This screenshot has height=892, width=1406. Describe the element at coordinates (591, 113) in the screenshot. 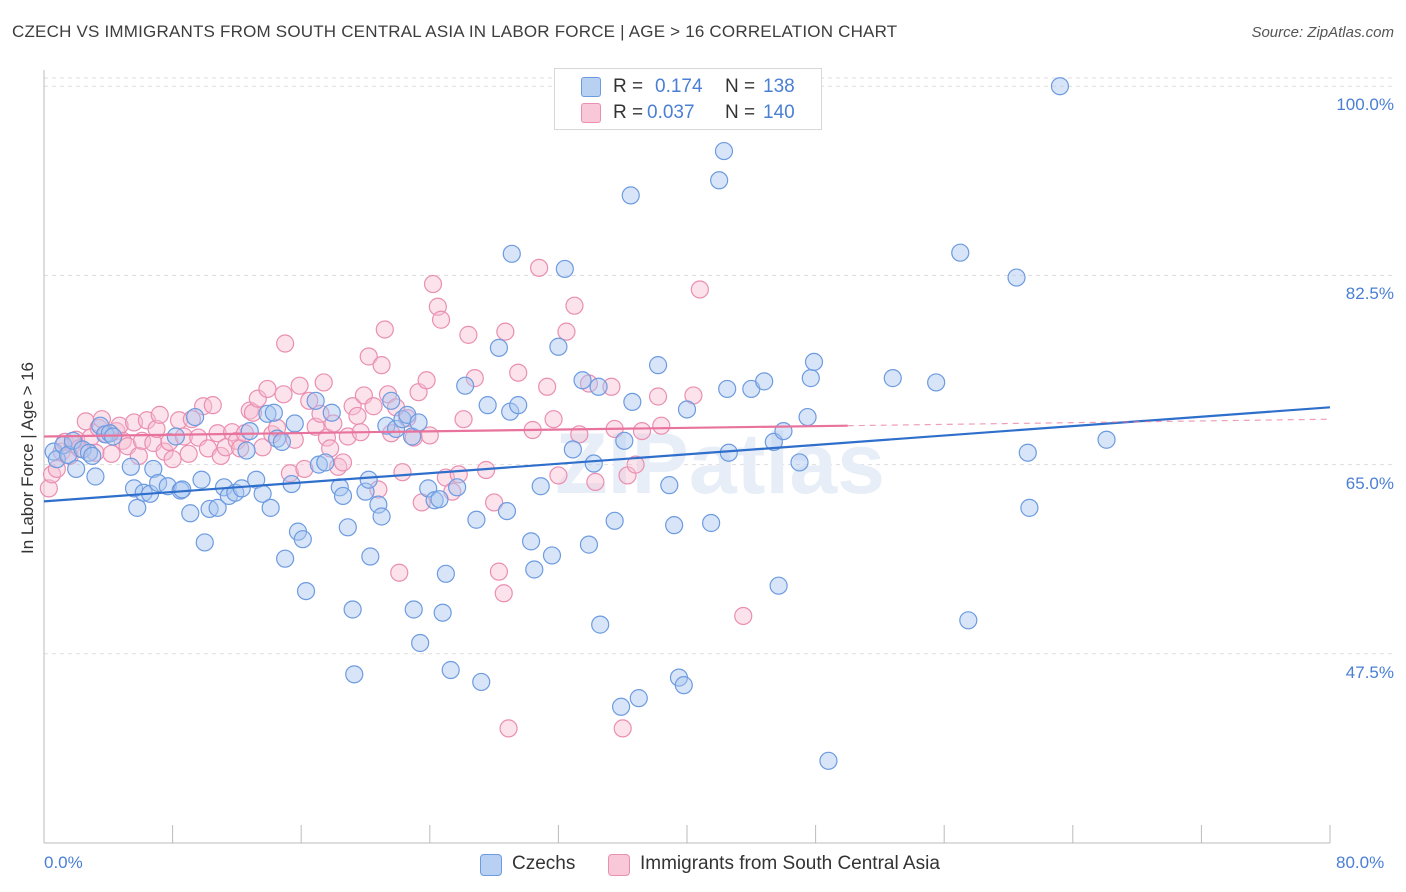

I see `immigrants-swatch` at that location.